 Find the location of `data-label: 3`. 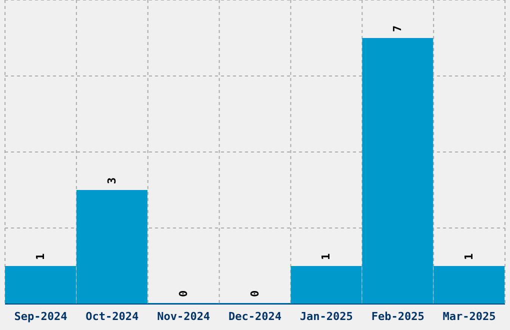

data-label: 3 is located at coordinates (111, 180).